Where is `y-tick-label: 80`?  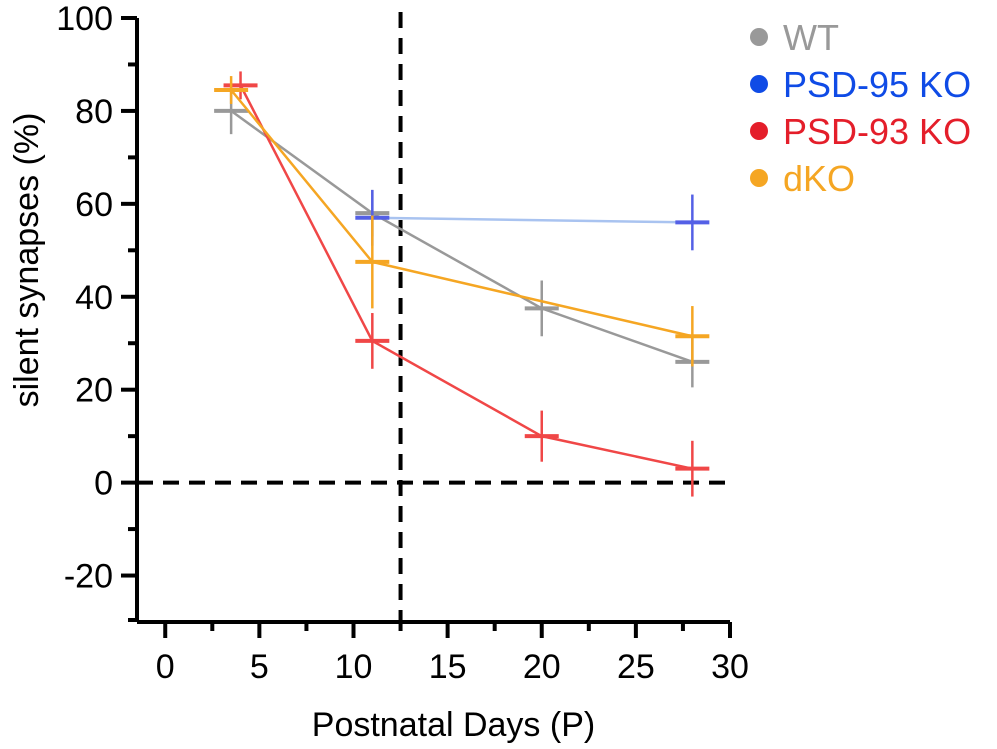 y-tick-label: 80 is located at coordinates (94, 112).